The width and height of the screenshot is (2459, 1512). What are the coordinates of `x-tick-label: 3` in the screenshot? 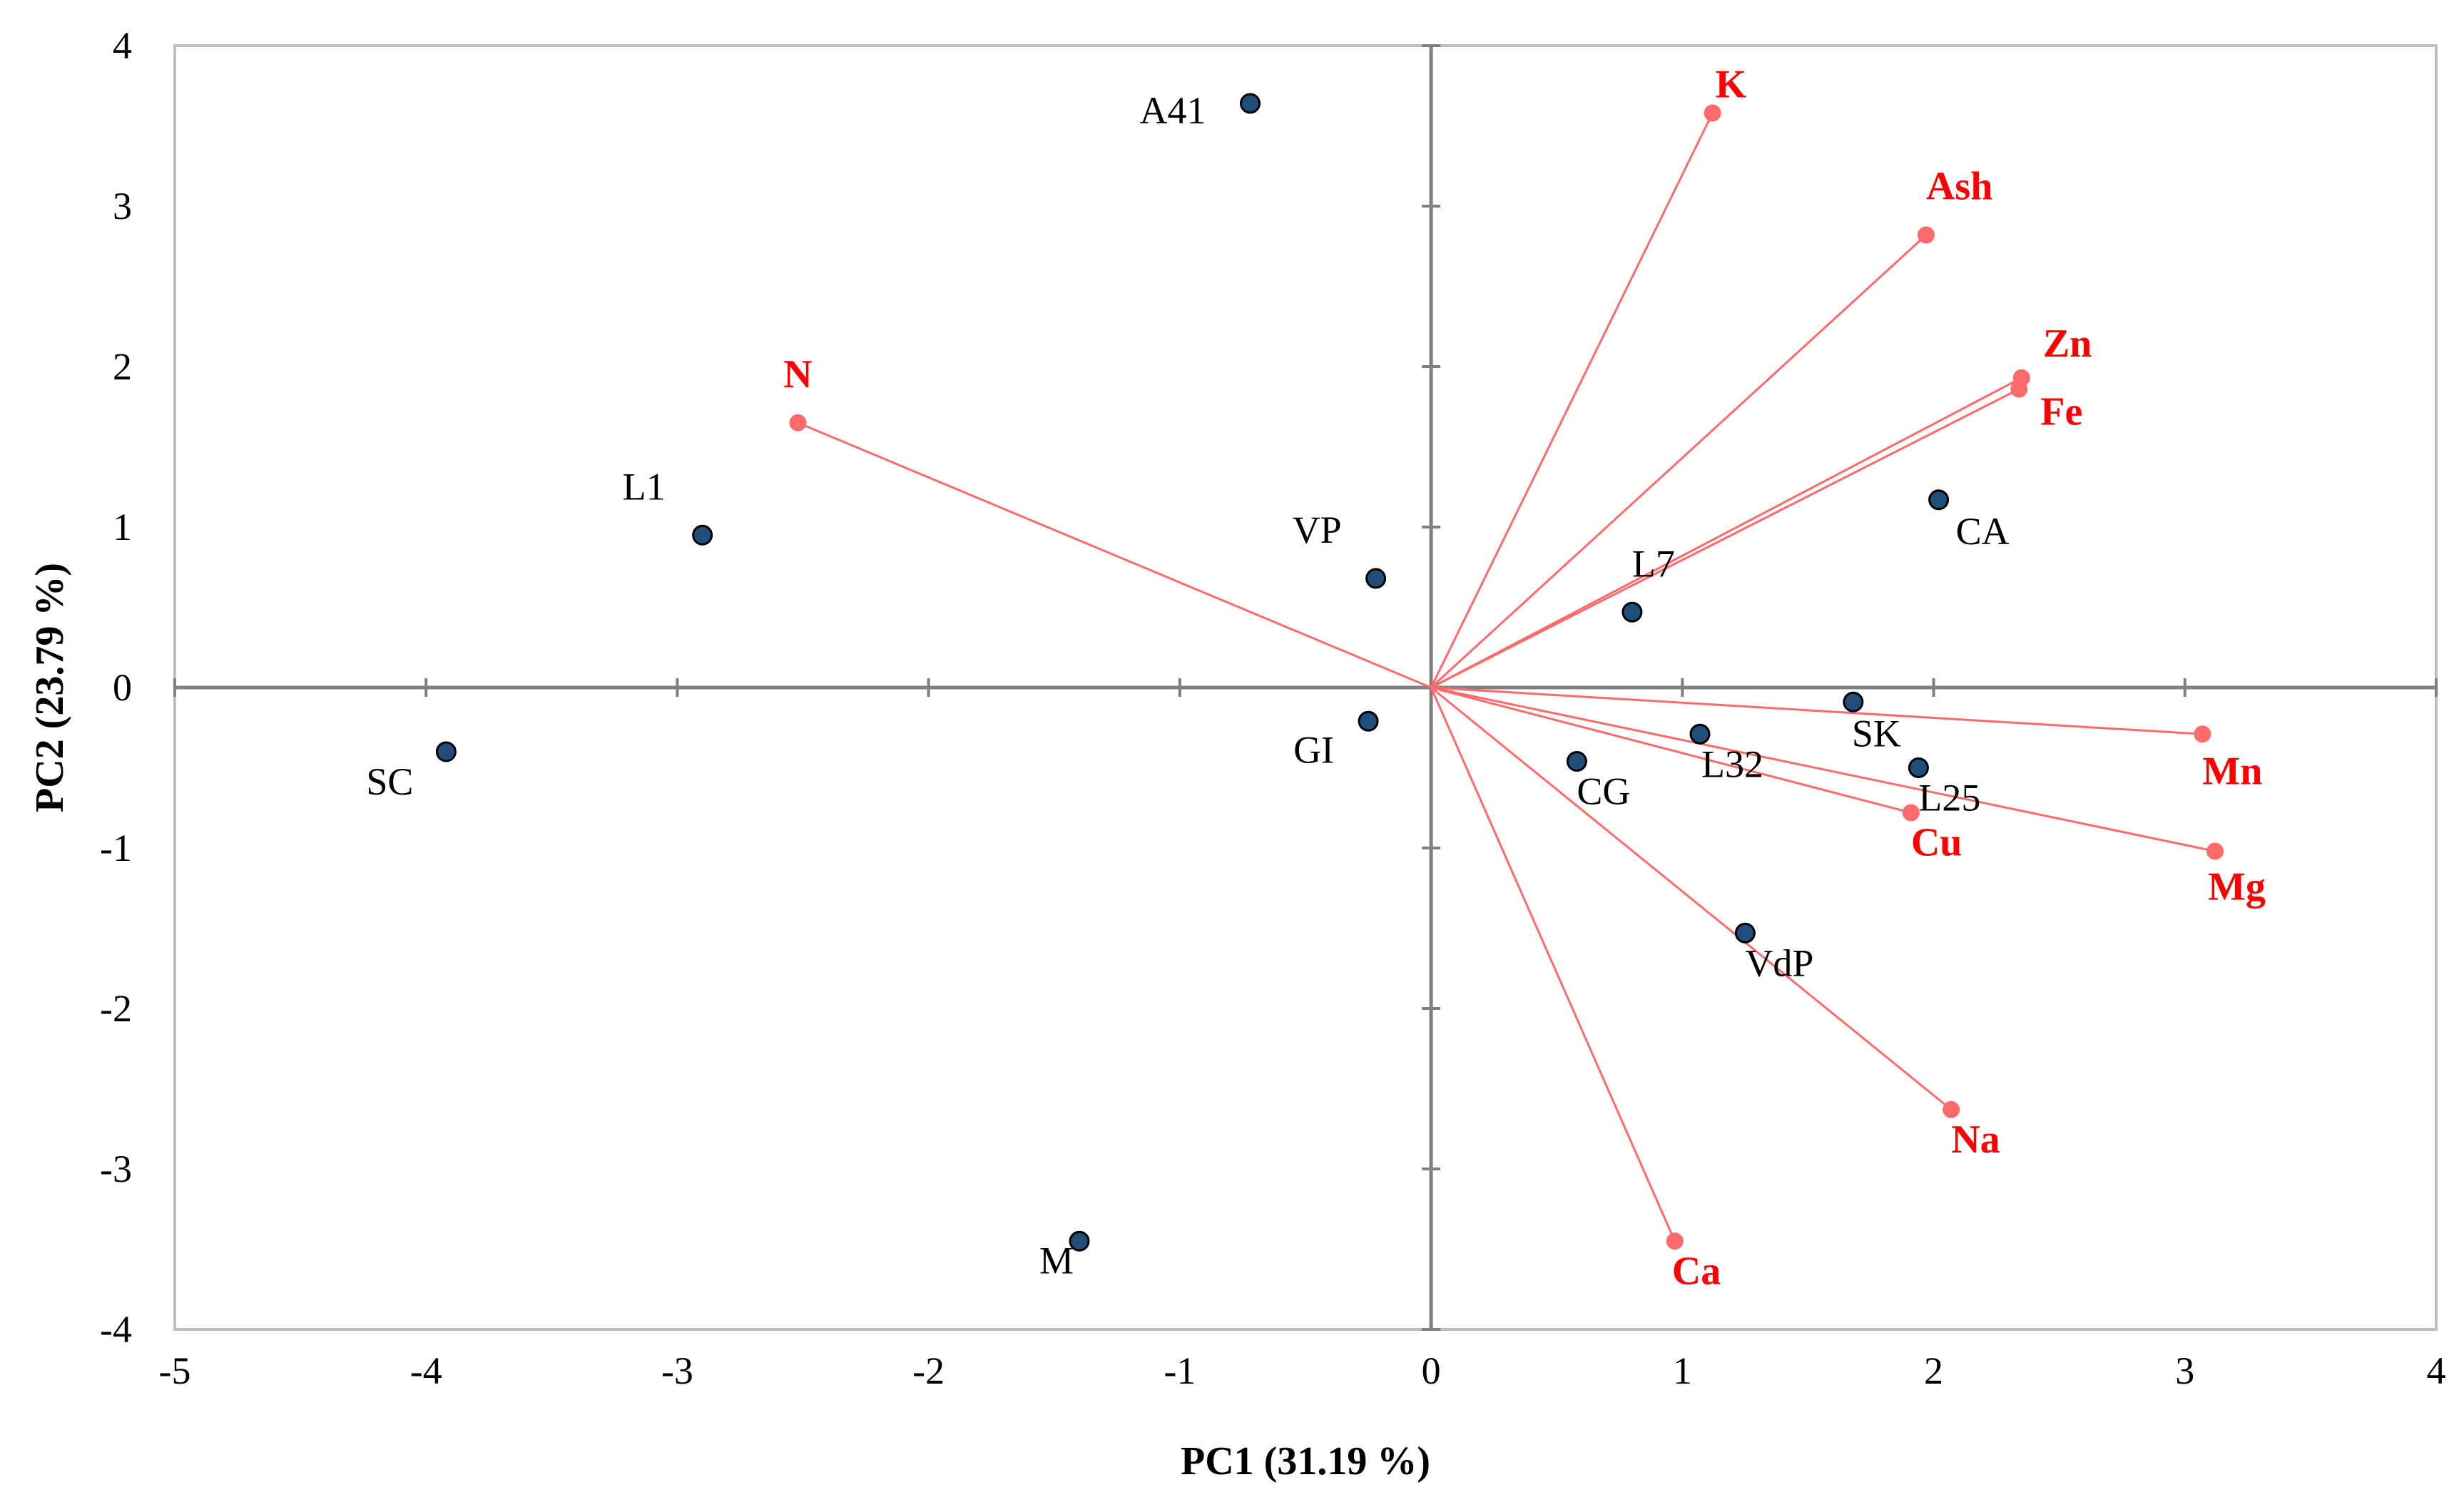 It's located at (2184, 1370).